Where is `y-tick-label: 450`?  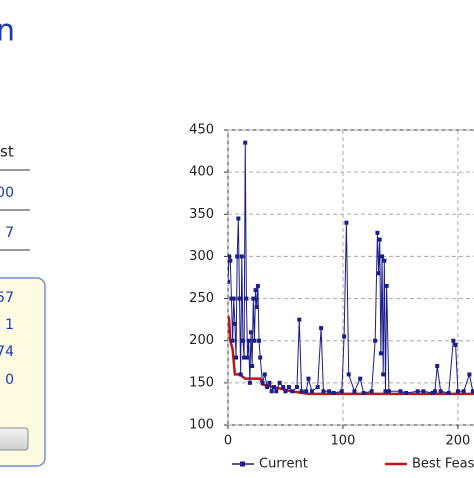 y-tick-label: 450 is located at coordinates (201, 130).